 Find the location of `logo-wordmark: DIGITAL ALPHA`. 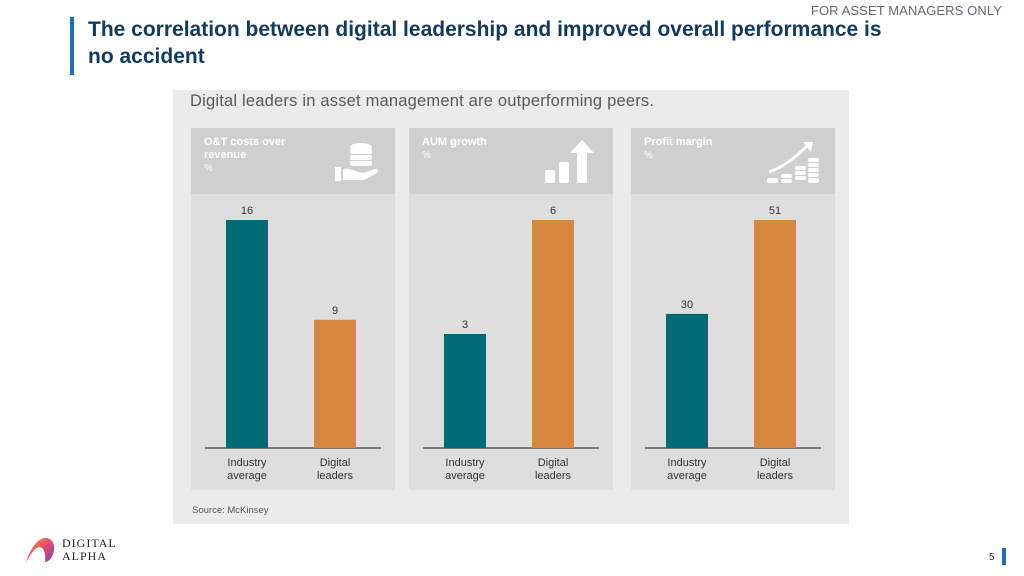

logo-wordmark: DIGITAL ALPHA is located at coordinates (89, 550).